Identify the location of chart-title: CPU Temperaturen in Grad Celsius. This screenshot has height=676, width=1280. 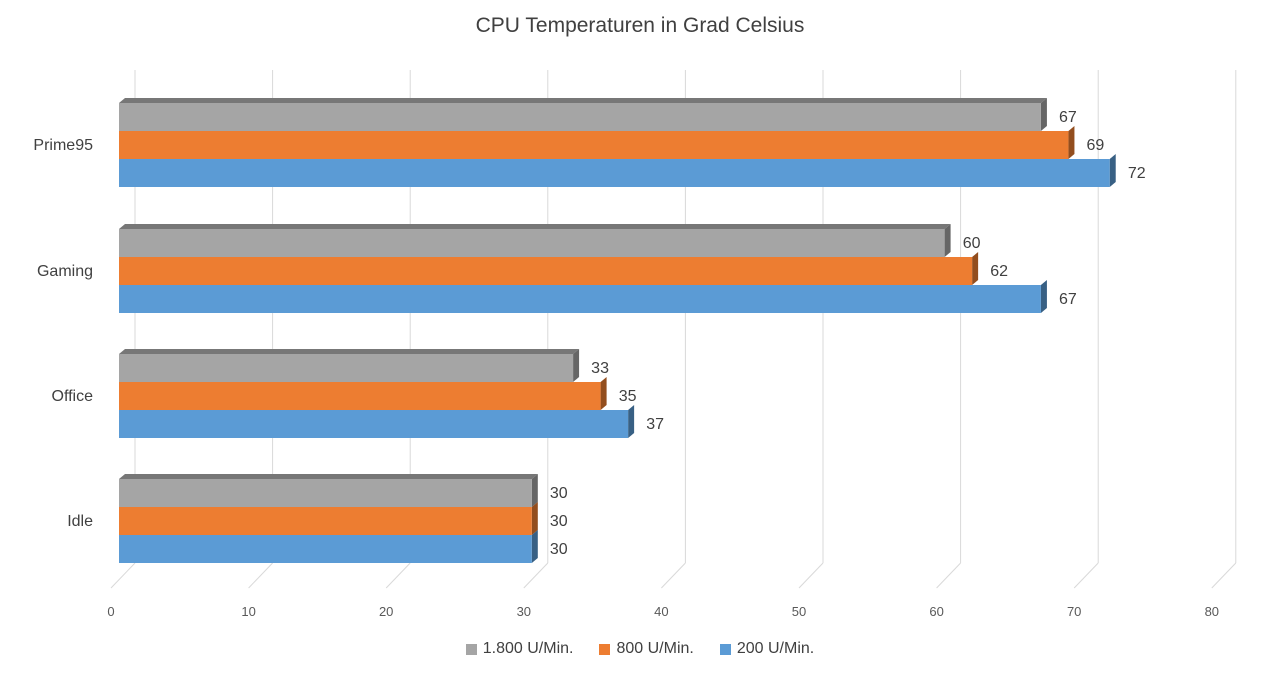
(640, 25).